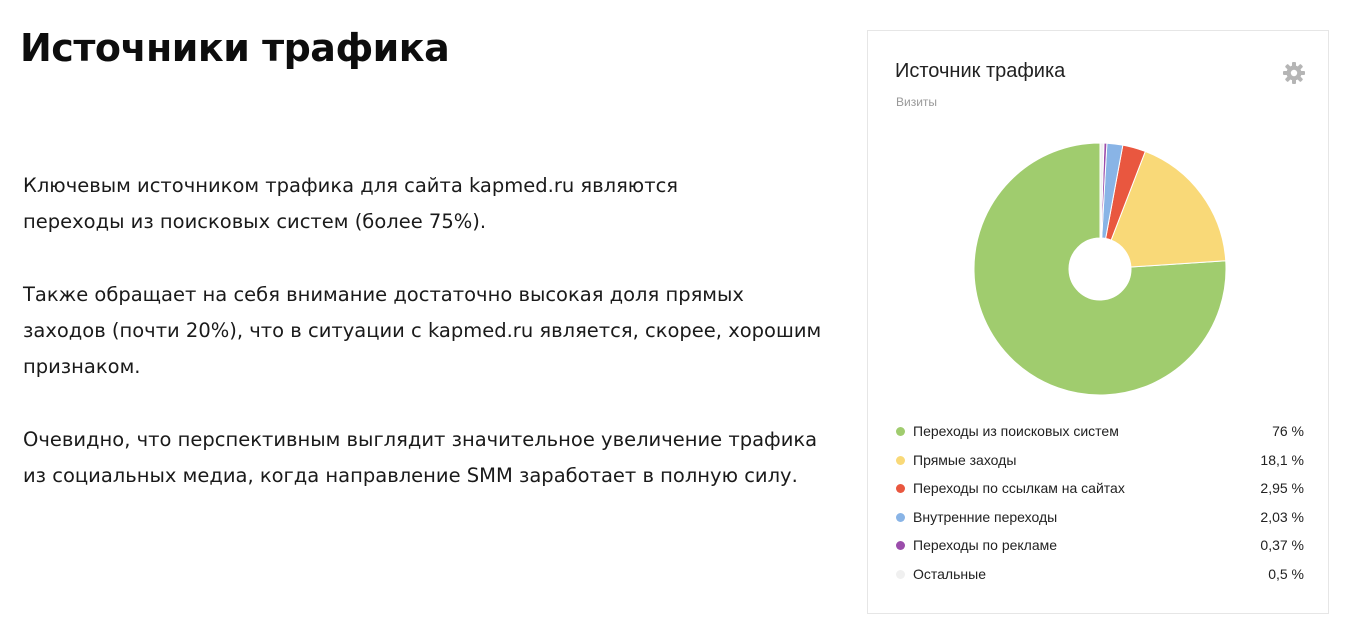 This screenshot has height=636, width=1360. Describe the element at coordinates (917, 102) in the screenshot. I see `widget-subtitle: Визиты` at that location.